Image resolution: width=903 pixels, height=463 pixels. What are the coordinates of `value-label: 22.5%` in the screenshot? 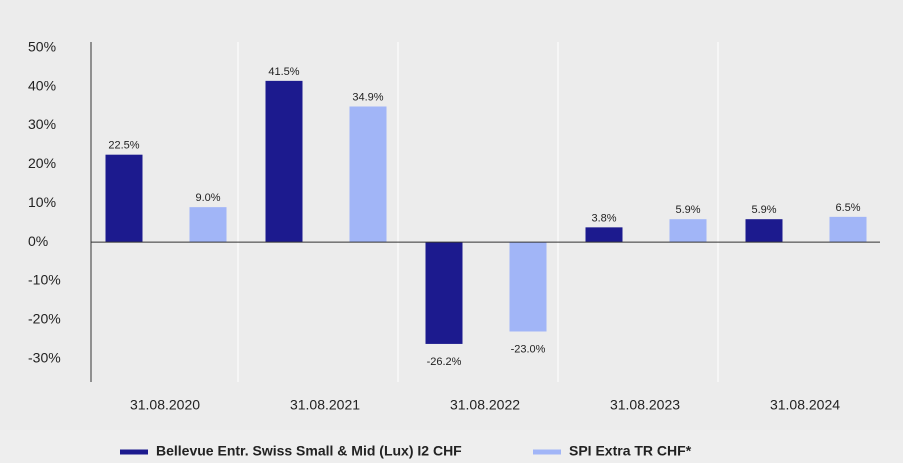 It's located at (123, 146).